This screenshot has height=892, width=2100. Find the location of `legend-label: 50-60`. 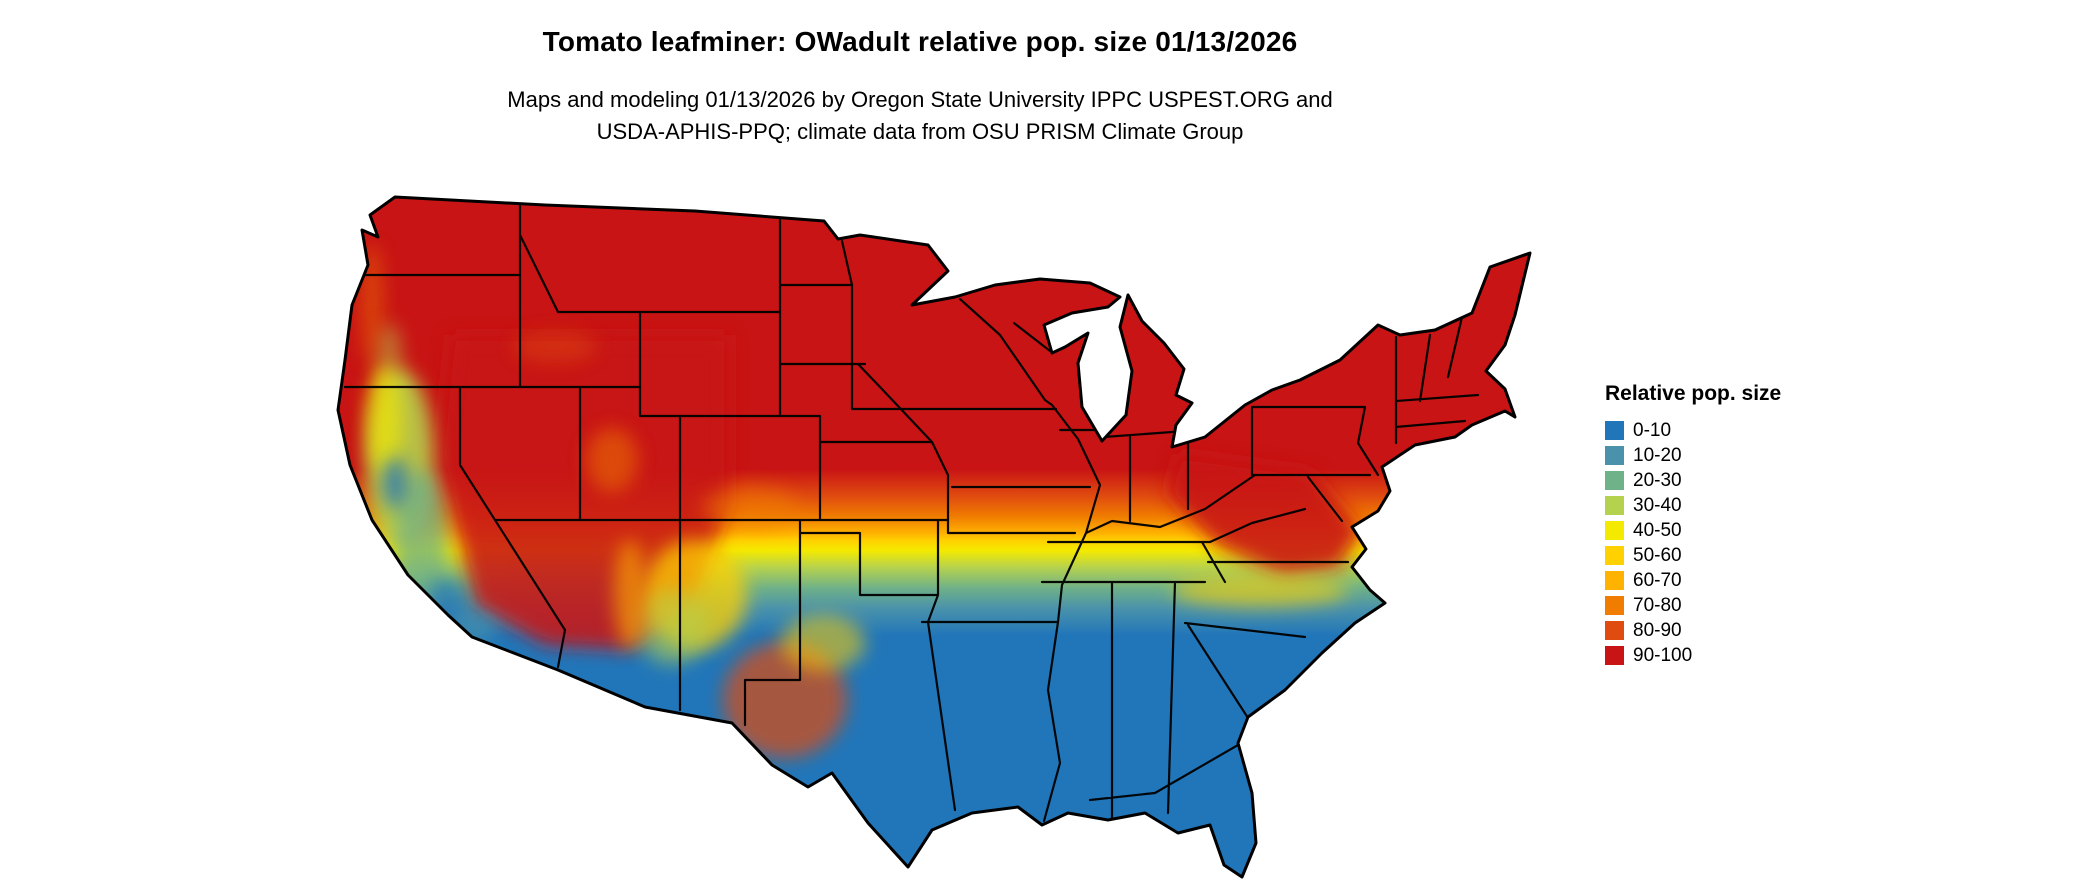

legend-label: 50-60 is located at coordinates (1657, 555).